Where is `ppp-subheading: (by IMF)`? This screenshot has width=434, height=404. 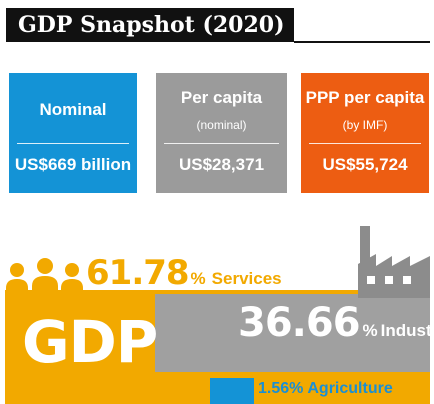
ppp-subheading: (by IMF) is located at coordinates (365, 125).